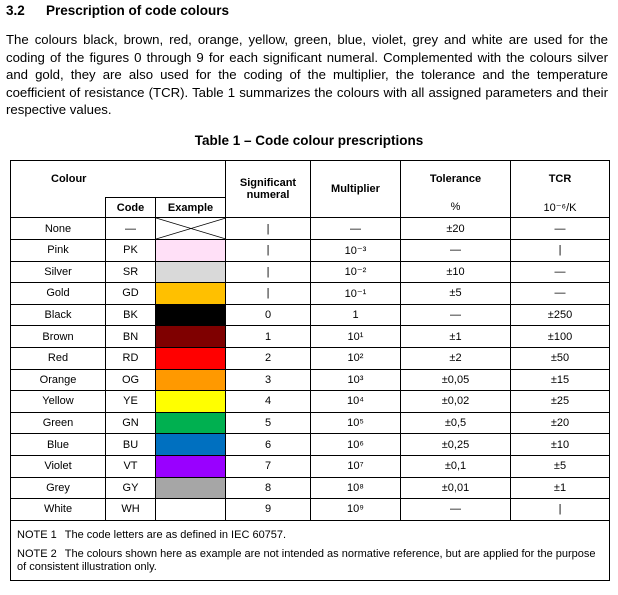 This screenshot has width=618, height=595. I want to click on note-label: NOTE 2, so click(37, 553).